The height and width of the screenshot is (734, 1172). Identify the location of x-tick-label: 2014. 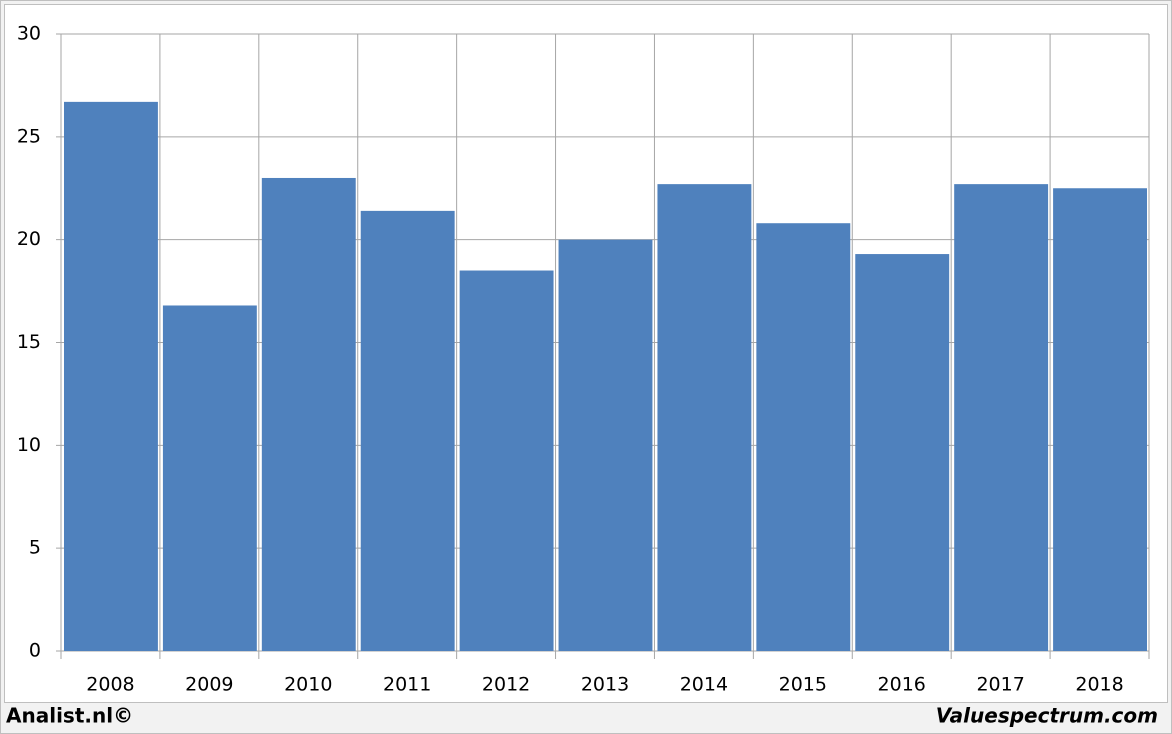
(704, 685).